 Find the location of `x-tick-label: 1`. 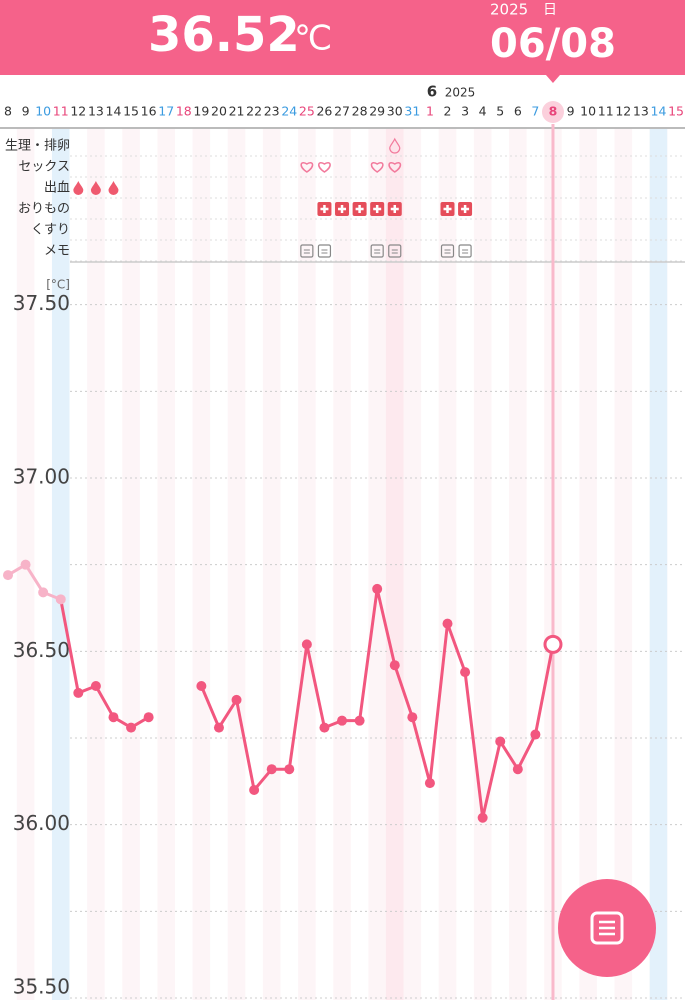

x-tick-label: 1 is located at coordinates (430, 111).